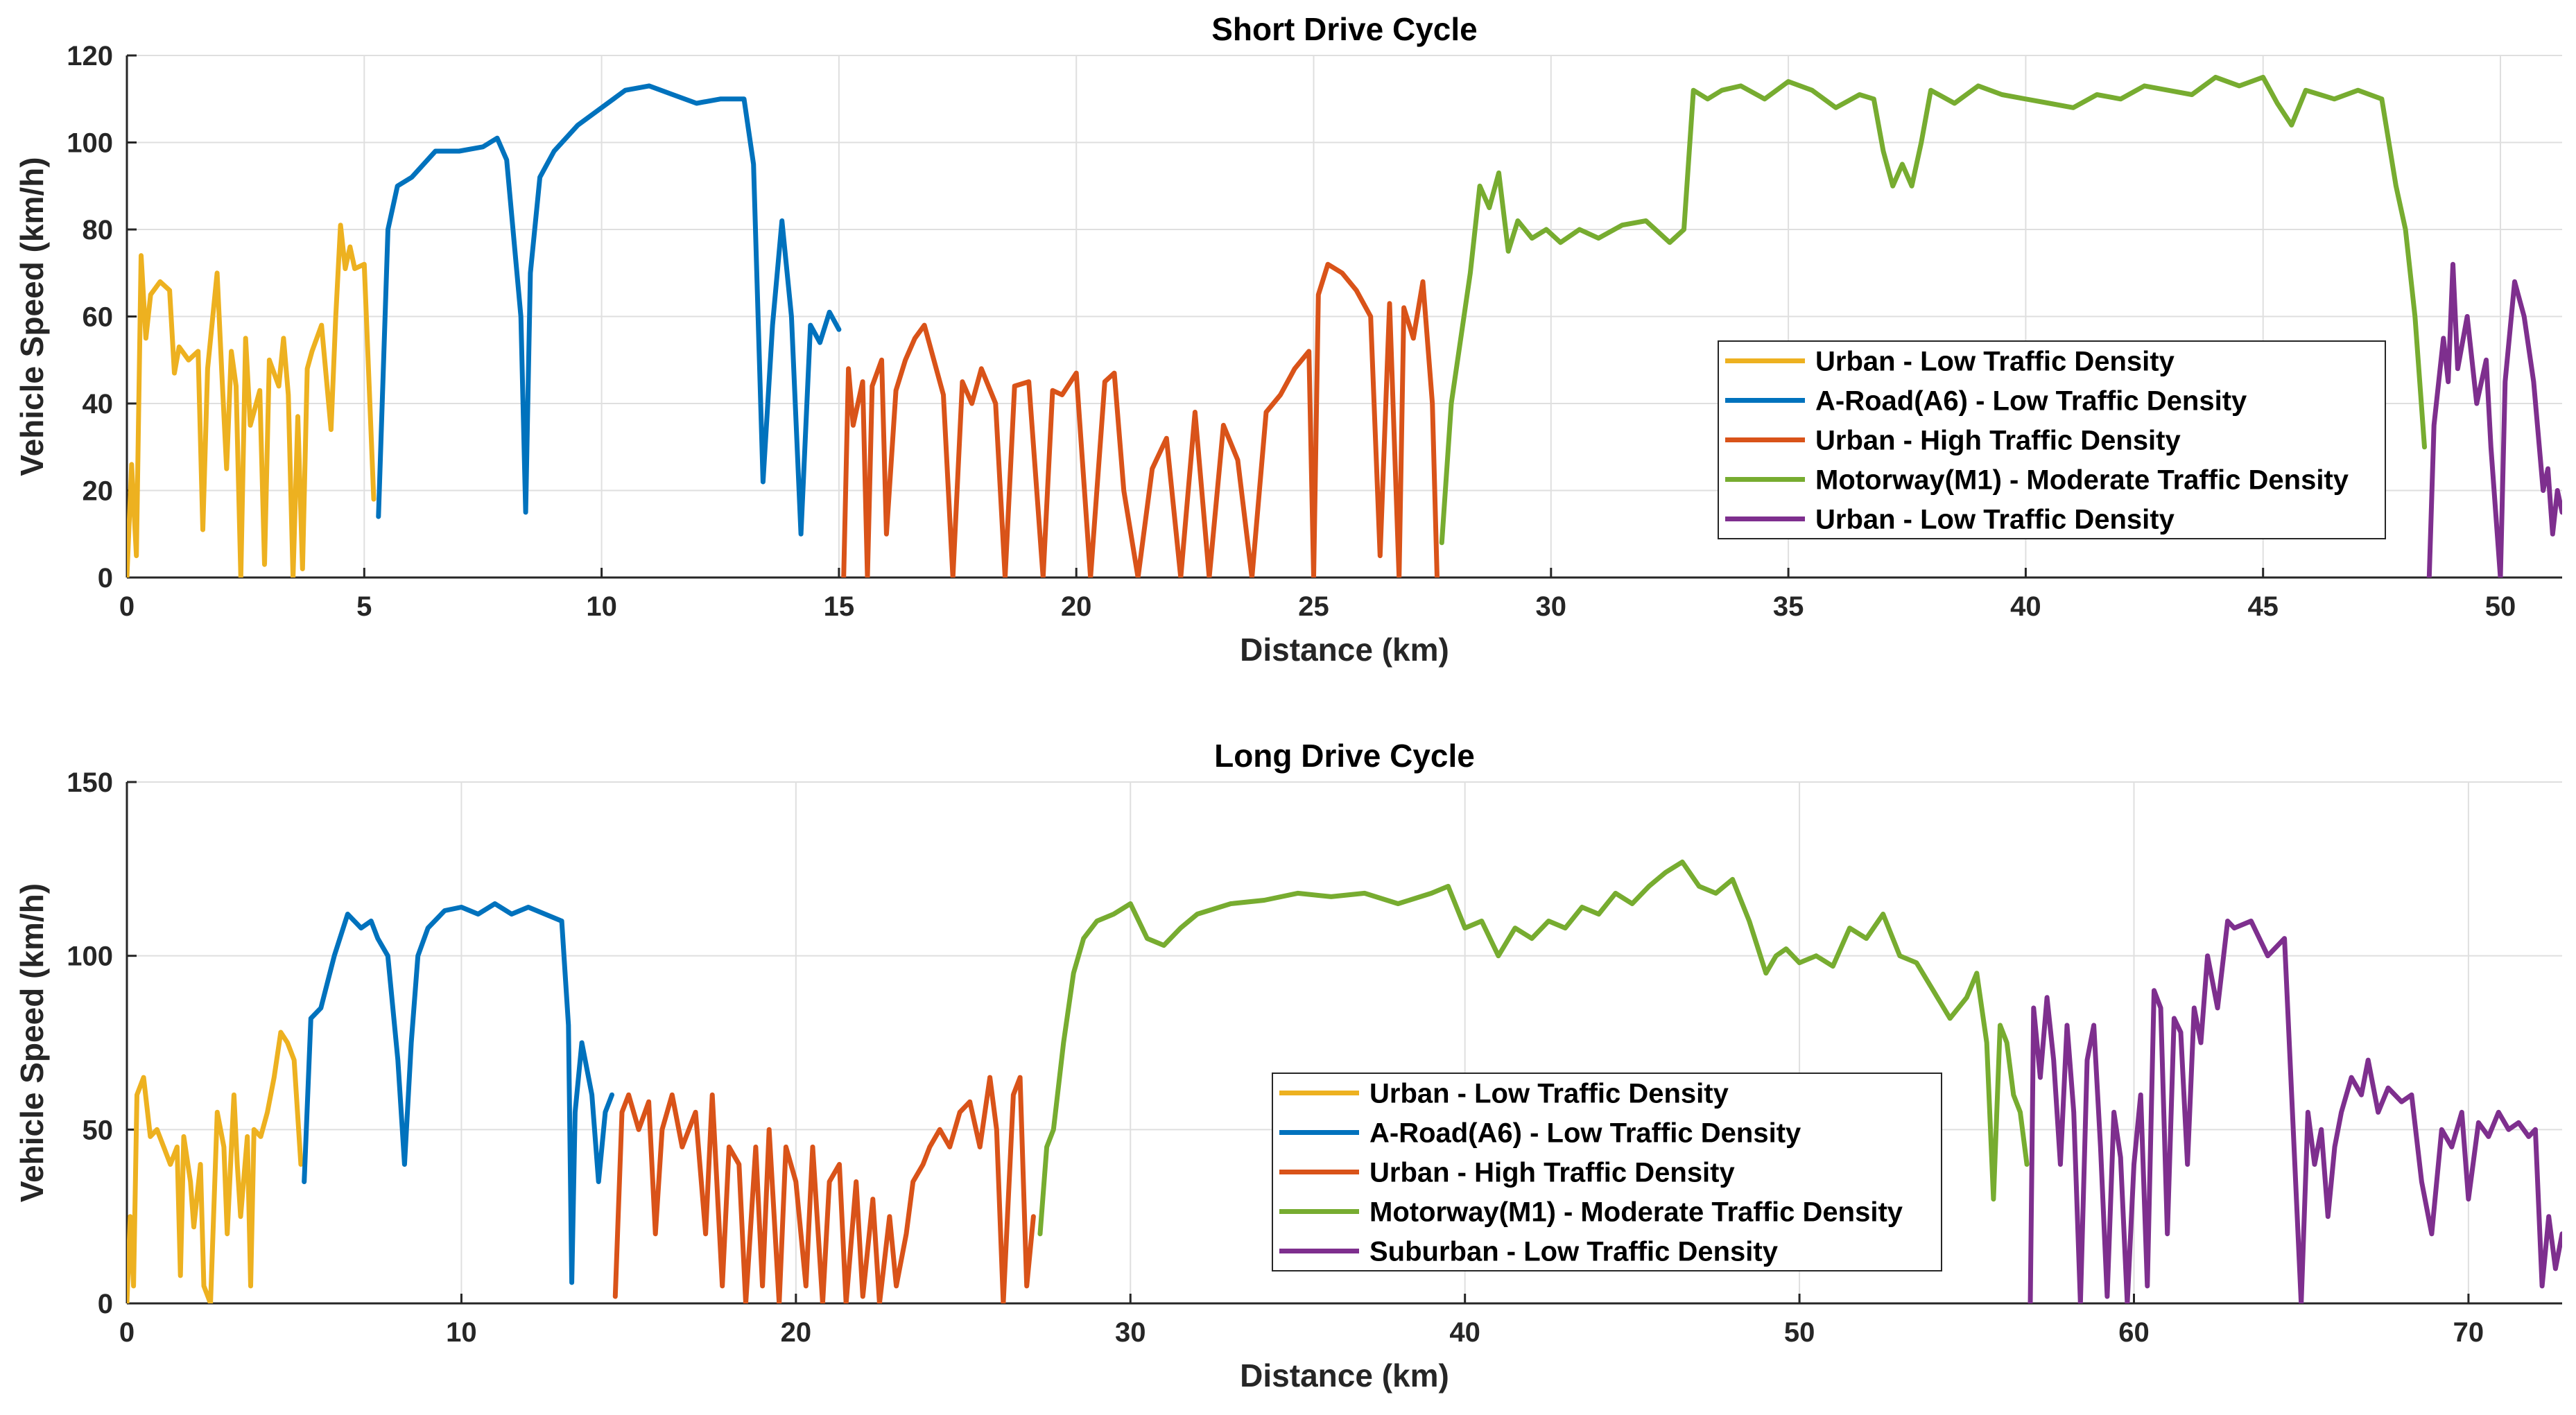  What do you see at coordinates (1344, 756) in the screenshot?
I see `chart-title: Long Drive Cycle` at bounding box center [1344, 756].